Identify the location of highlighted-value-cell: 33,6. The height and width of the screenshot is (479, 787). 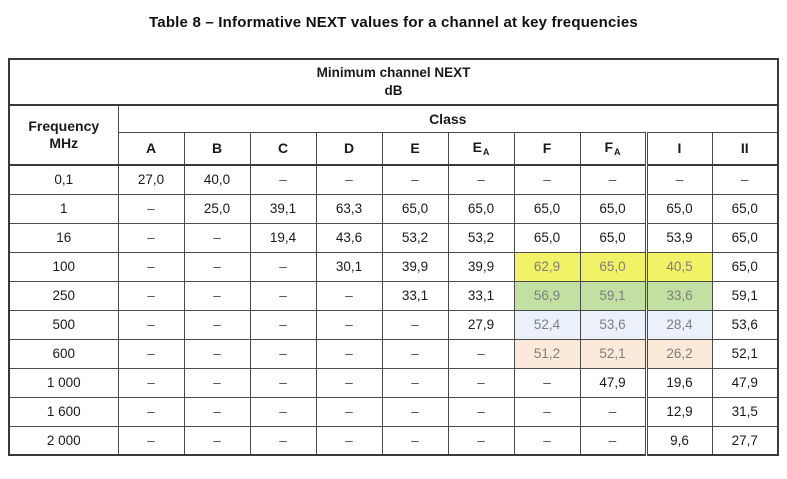
(678, 295).